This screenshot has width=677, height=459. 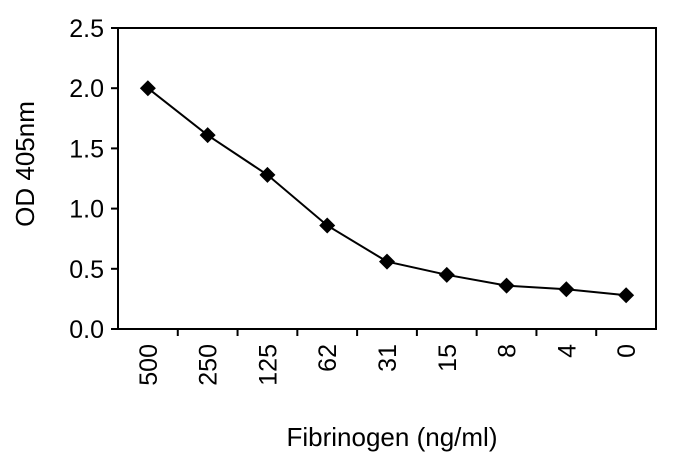 What do you see at coordinates (448, 358) in the screenshot?
I see `x-tick-label: 15` at bounding box center [448, 358].